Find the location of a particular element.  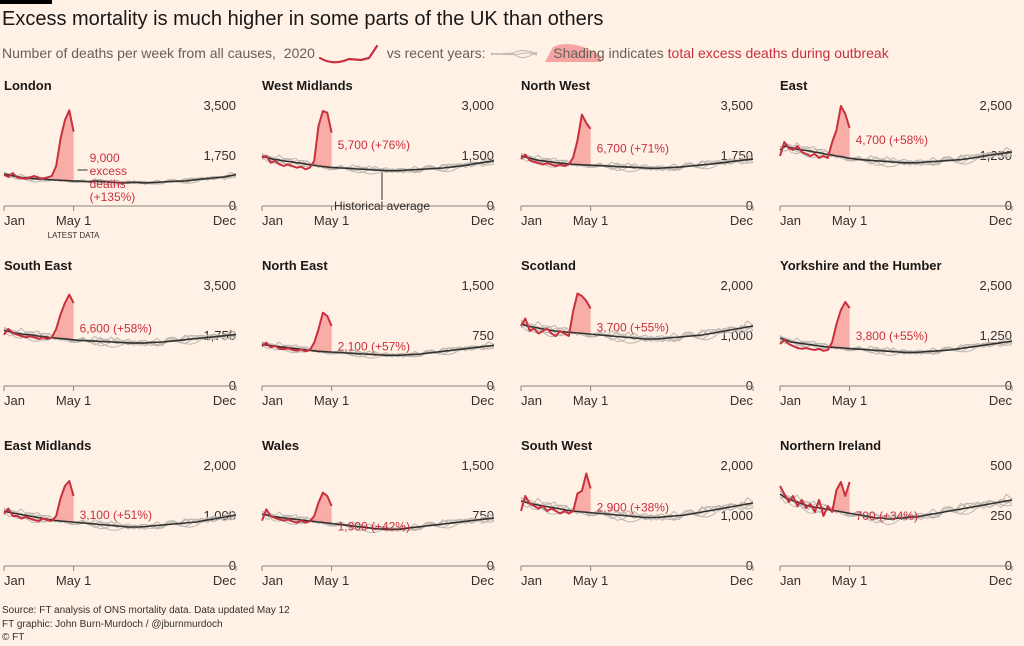

panel-title: Yorkshire and the Humber is located at coordinates (861, 265).